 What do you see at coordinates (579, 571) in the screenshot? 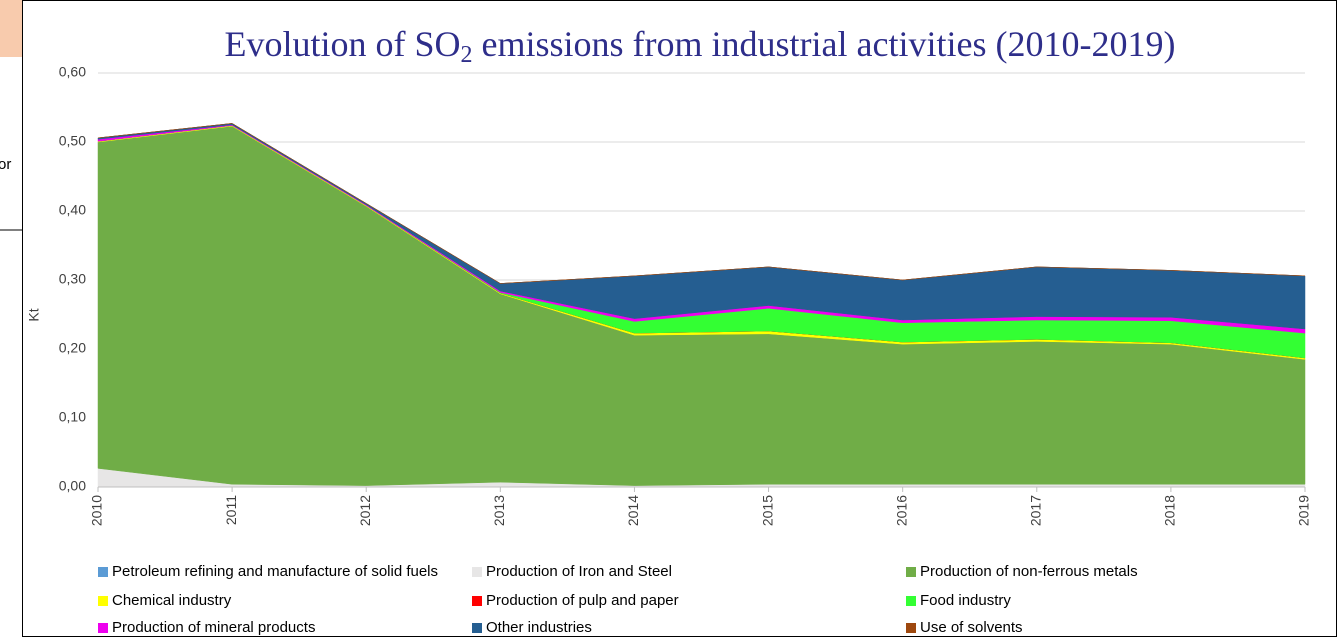
I see `legend-label: Production of Iron and Steel` at bounding box center [579, 571].